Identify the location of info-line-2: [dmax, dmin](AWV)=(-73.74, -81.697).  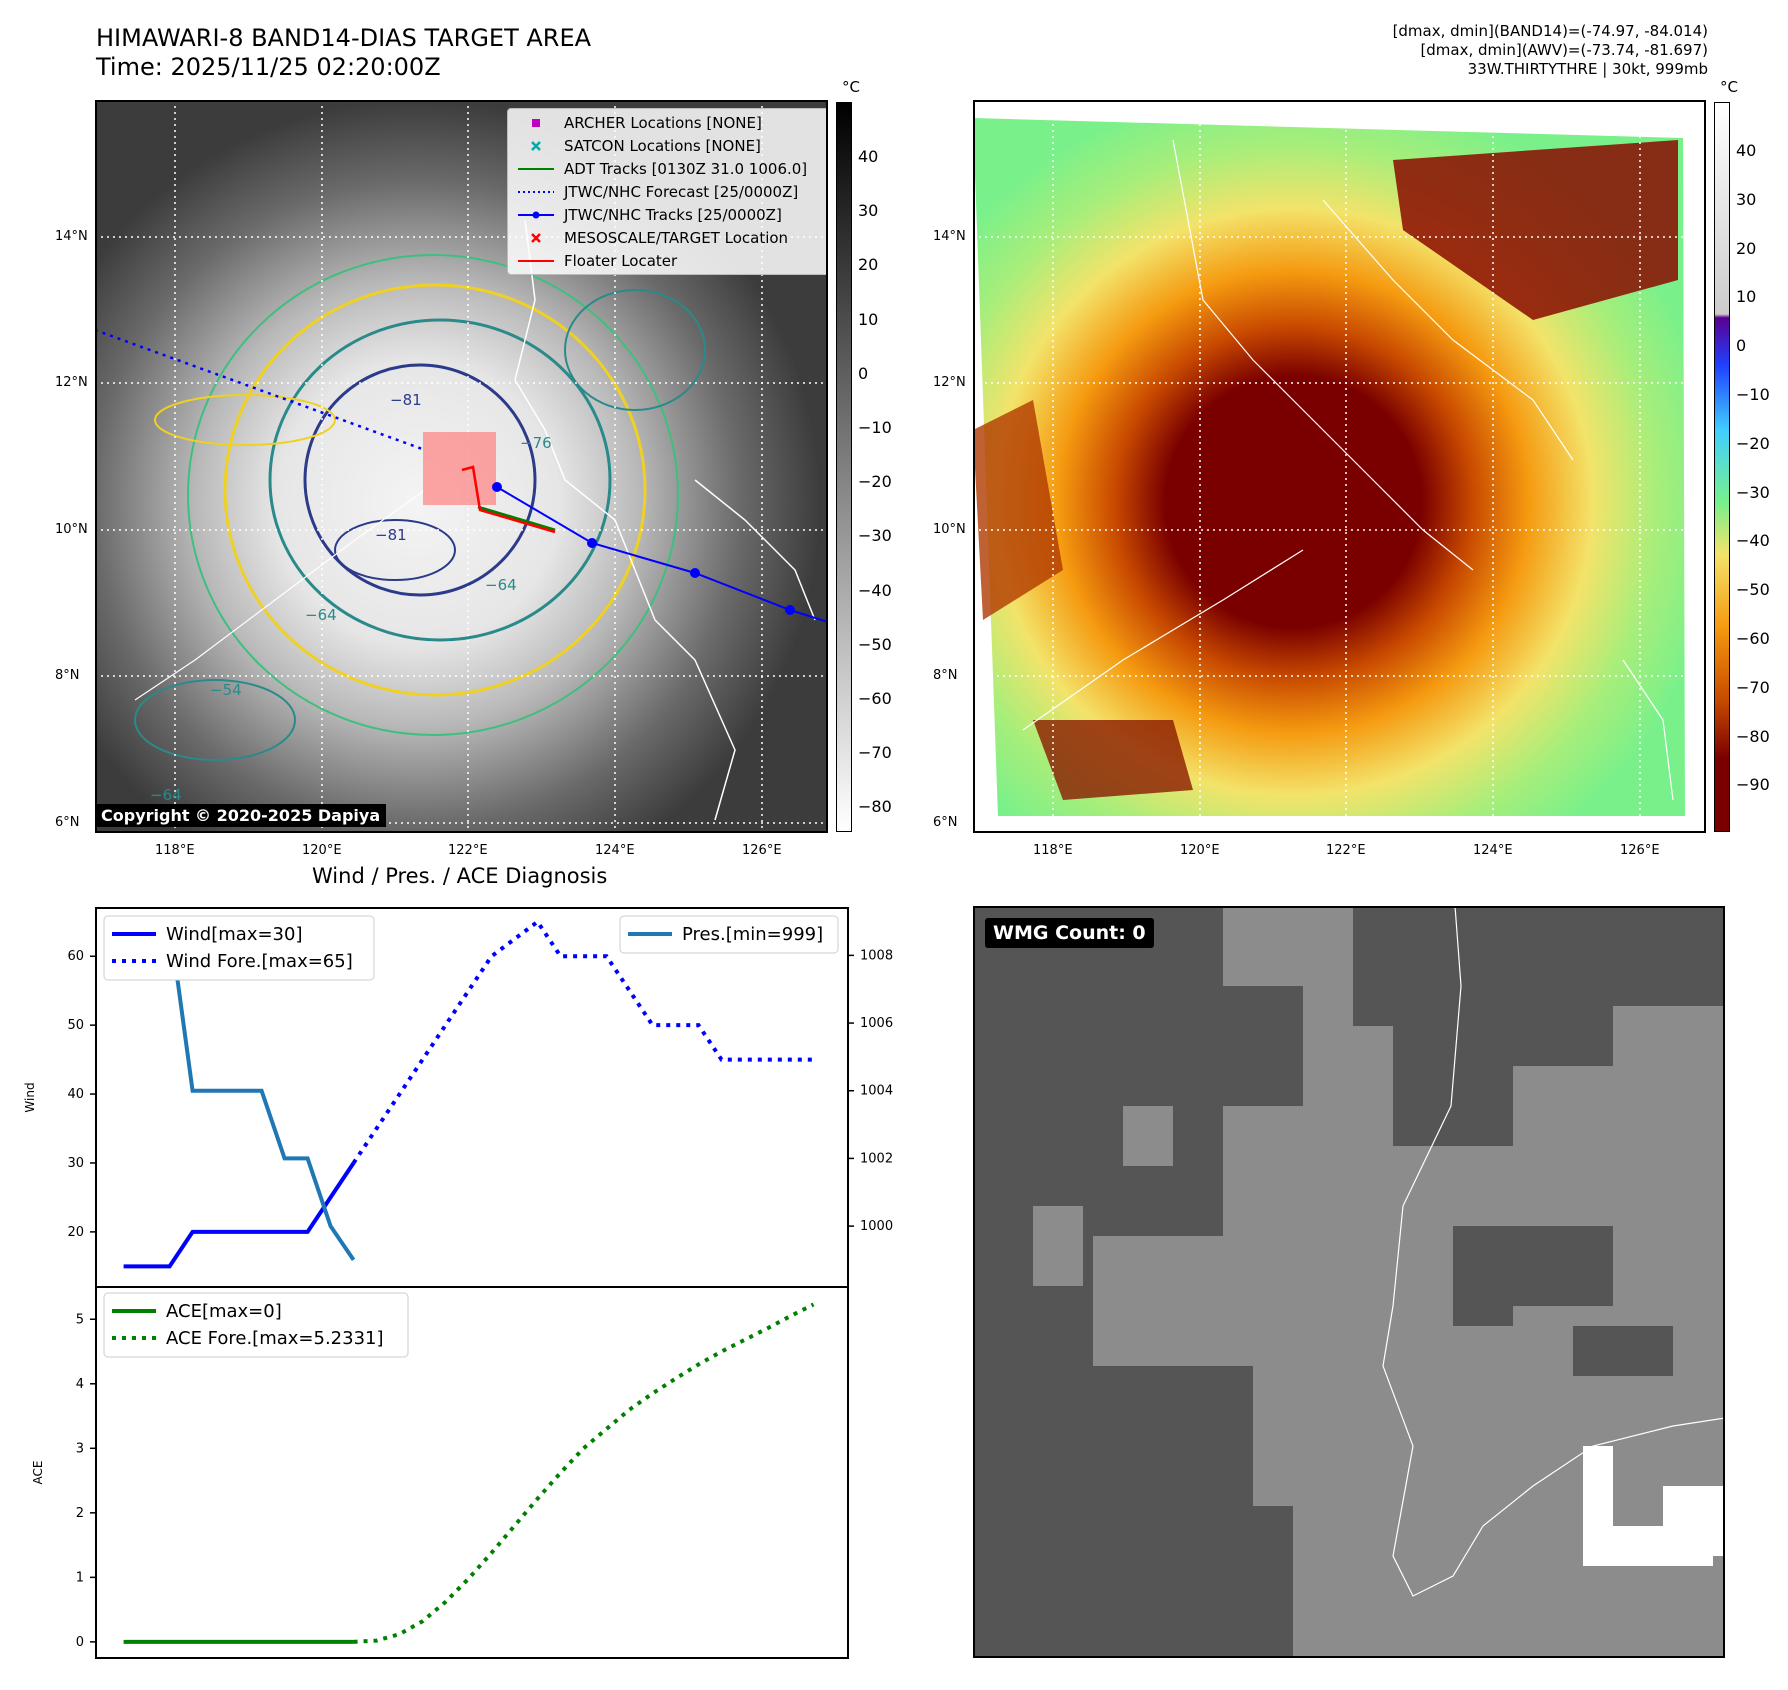
(1564, 50).